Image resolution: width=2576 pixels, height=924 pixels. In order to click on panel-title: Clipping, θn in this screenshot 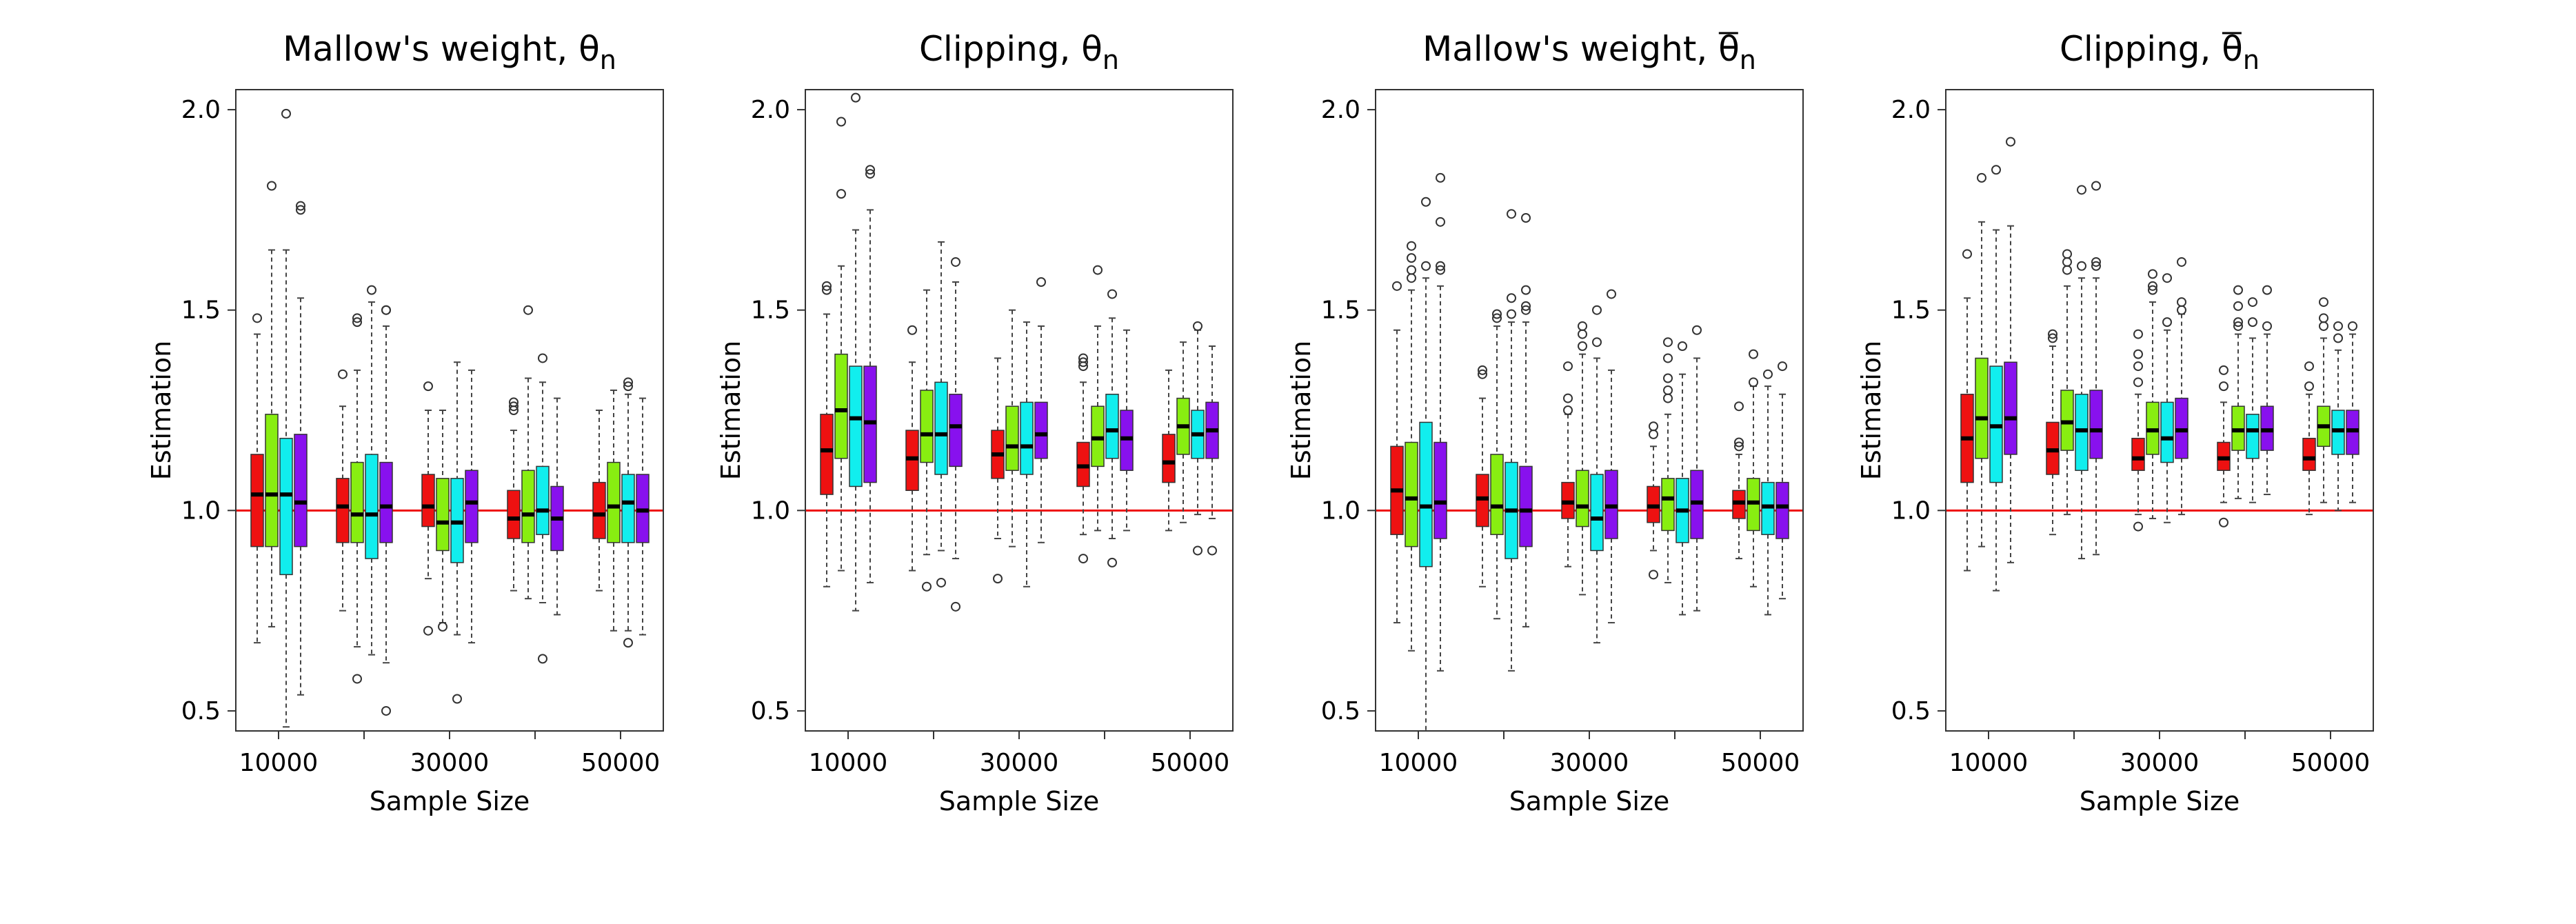, I will do `click(2160, 52)`.